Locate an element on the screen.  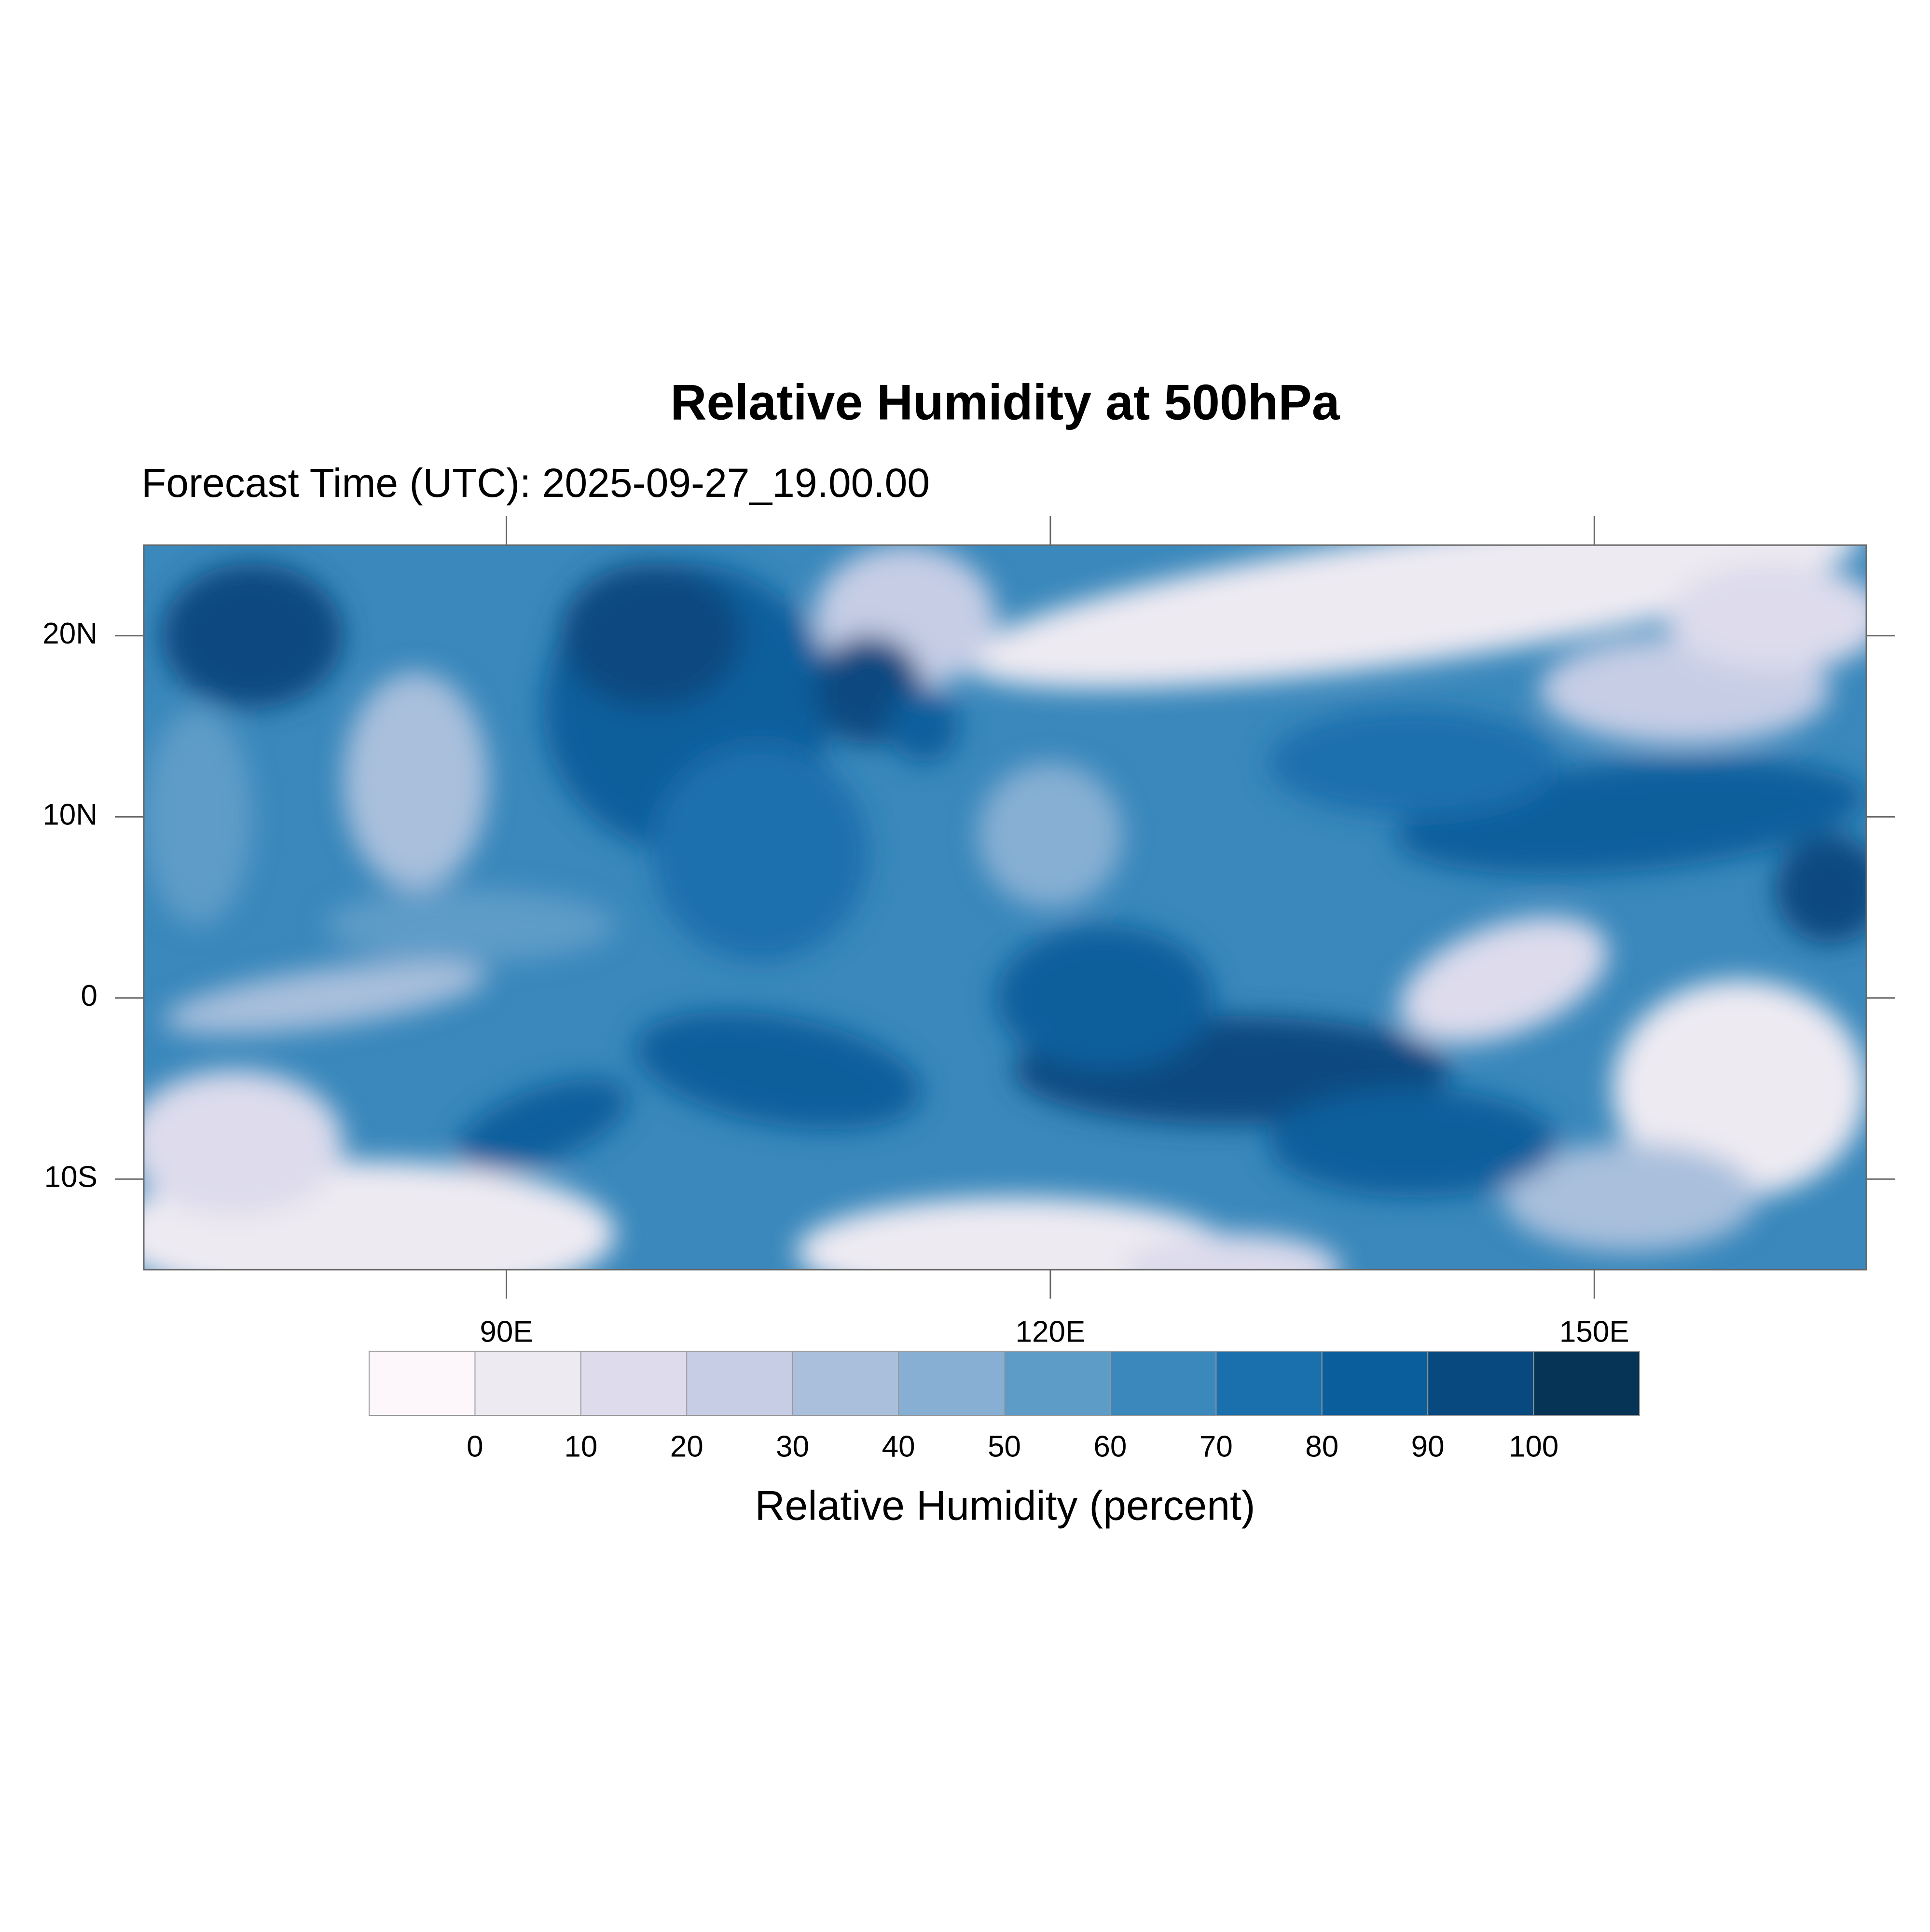
subtitle: Forecast Time (UTC): 2025-09-27_19.00.00 is located at coordinates (535, 483).